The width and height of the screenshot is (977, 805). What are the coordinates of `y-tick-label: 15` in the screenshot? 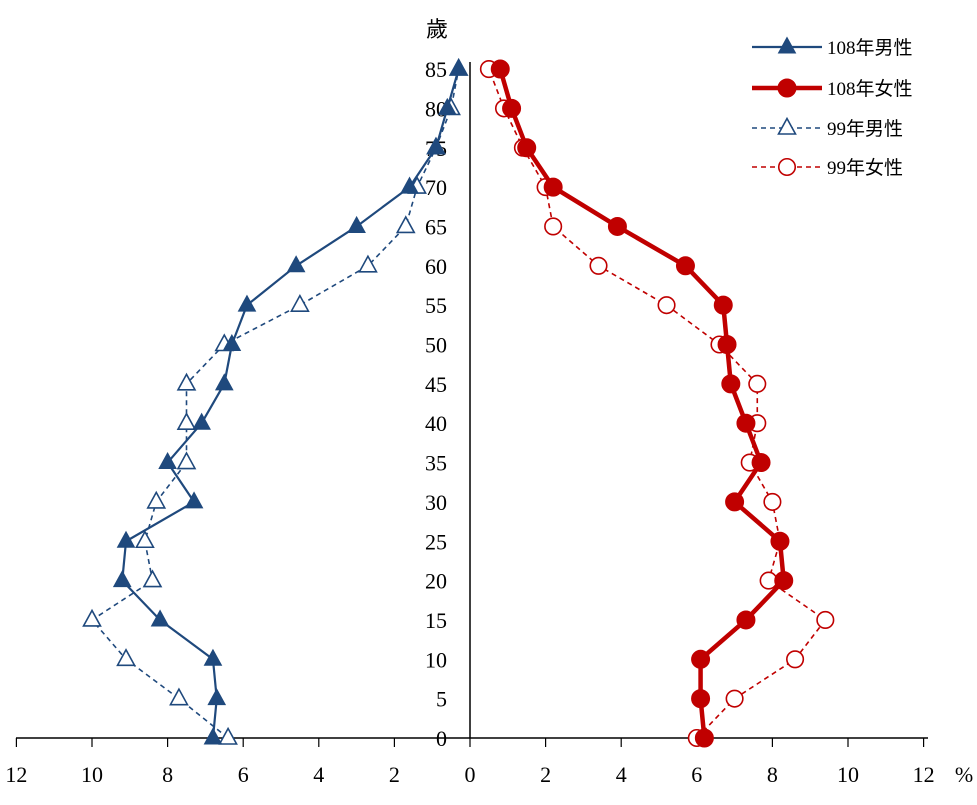 It's located at (436, 620).